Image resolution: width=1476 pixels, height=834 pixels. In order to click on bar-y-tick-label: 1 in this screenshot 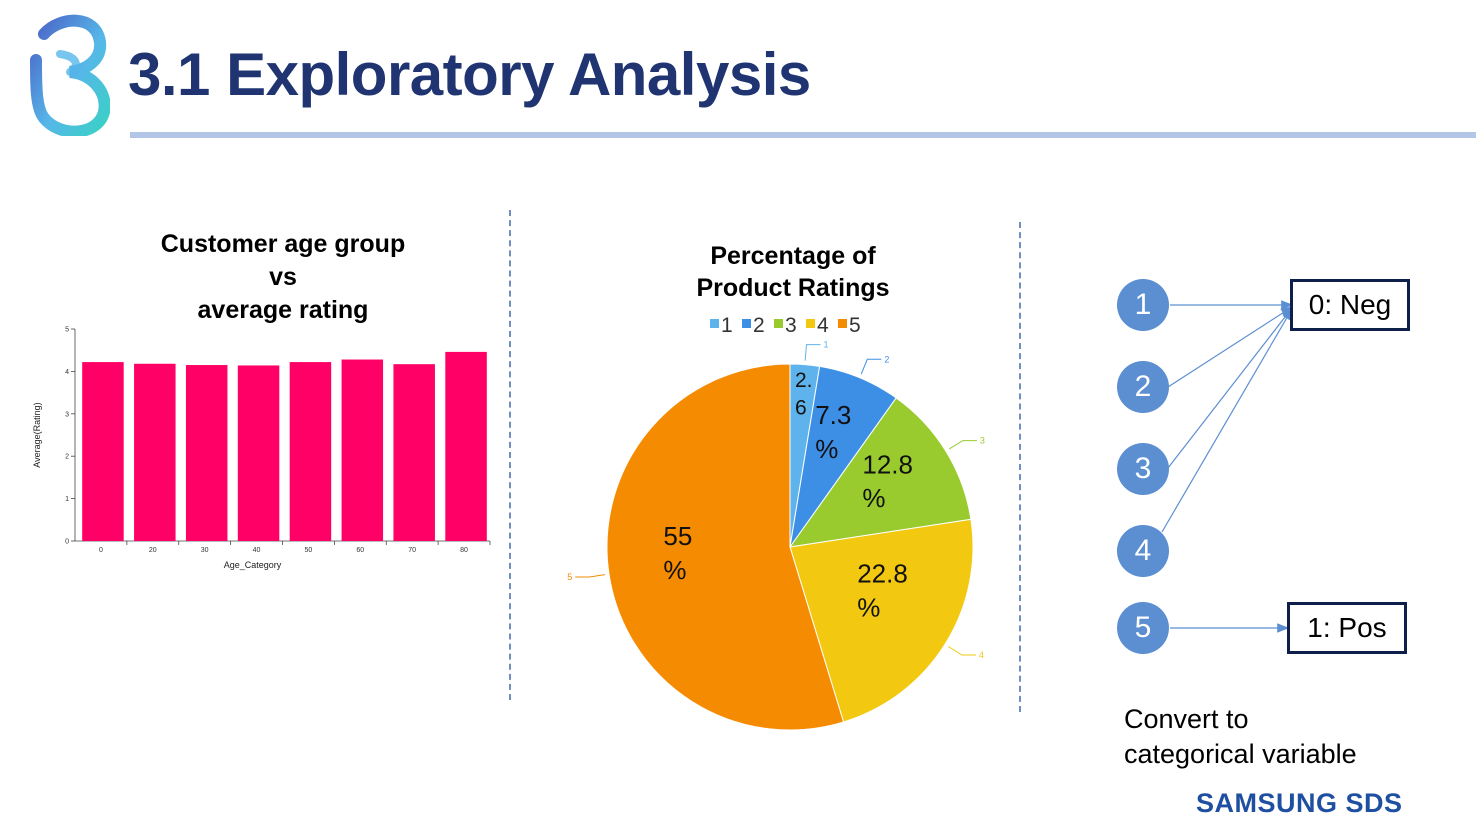, I will do `click(67, 499)`.